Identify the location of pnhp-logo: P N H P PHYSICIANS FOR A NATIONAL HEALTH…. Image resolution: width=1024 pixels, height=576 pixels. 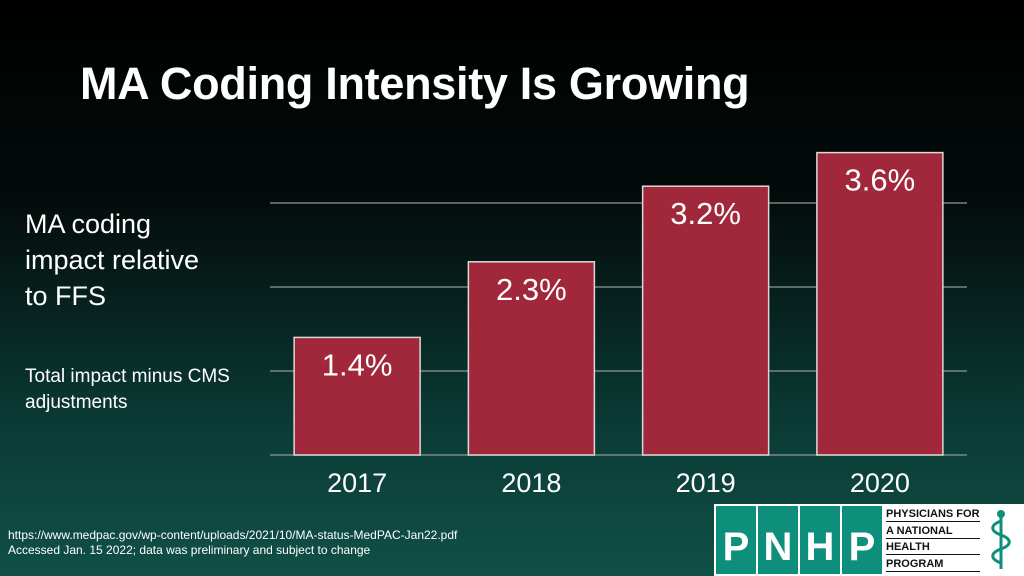
(869, 540).